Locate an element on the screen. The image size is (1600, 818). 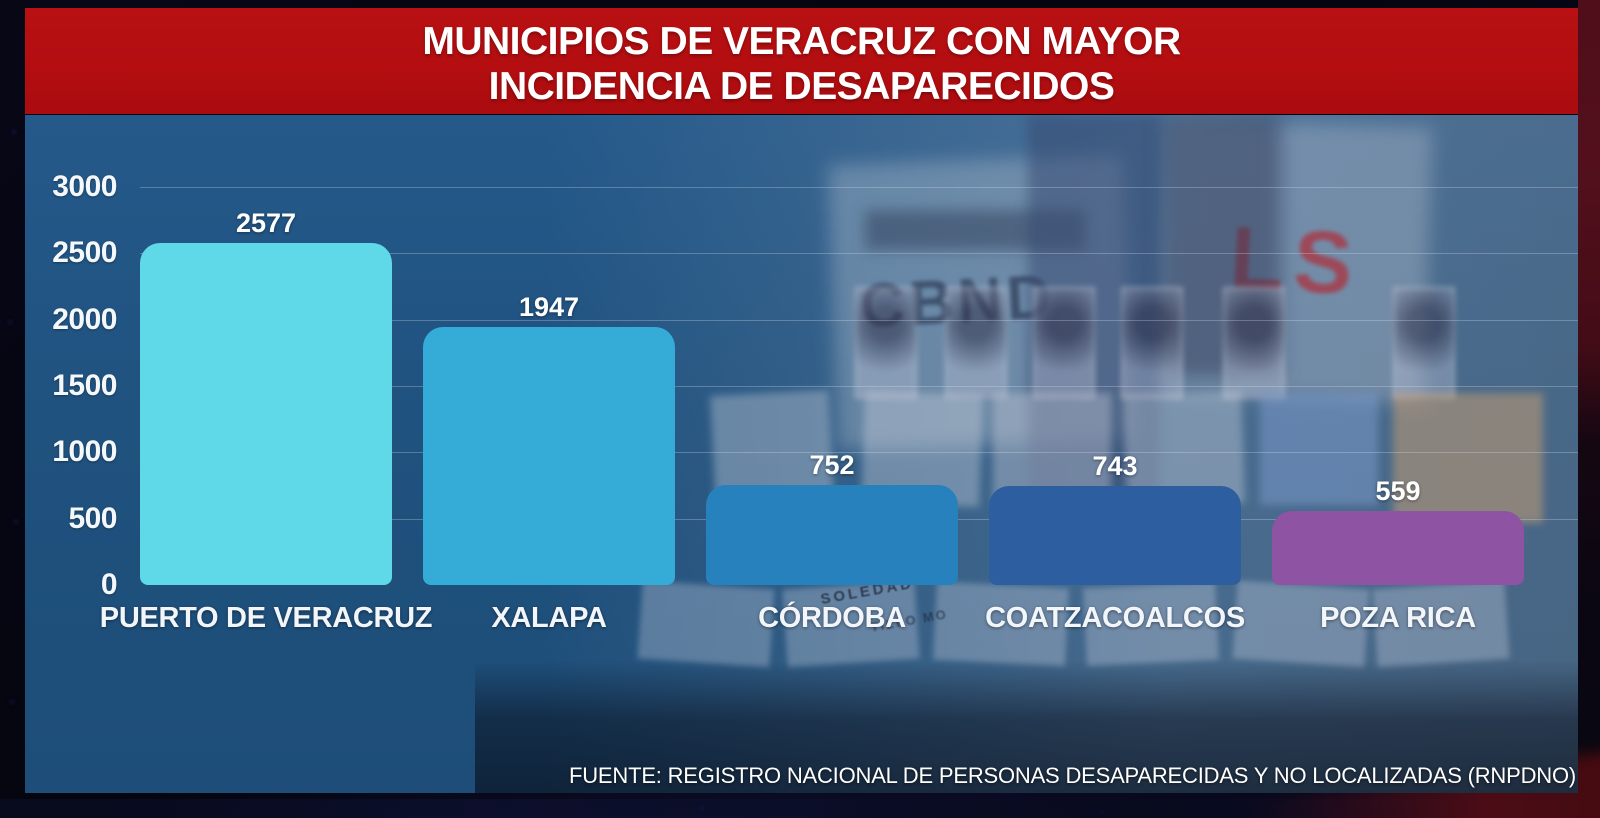
y-axis-tick-label: 2000 is located at coordinates (84, 319).